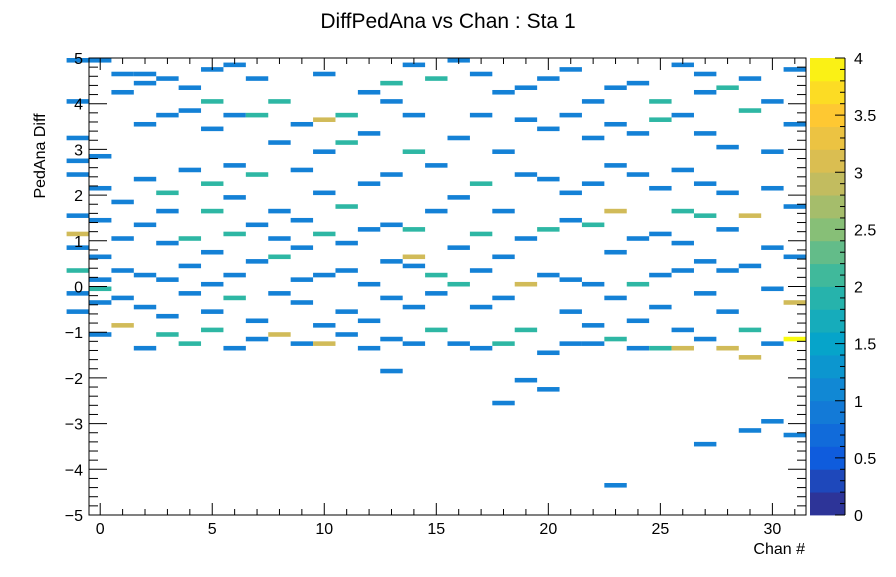 This screenshot has height=577, width=896. I want to click on y-tick-label: −5, so click(74, 516).